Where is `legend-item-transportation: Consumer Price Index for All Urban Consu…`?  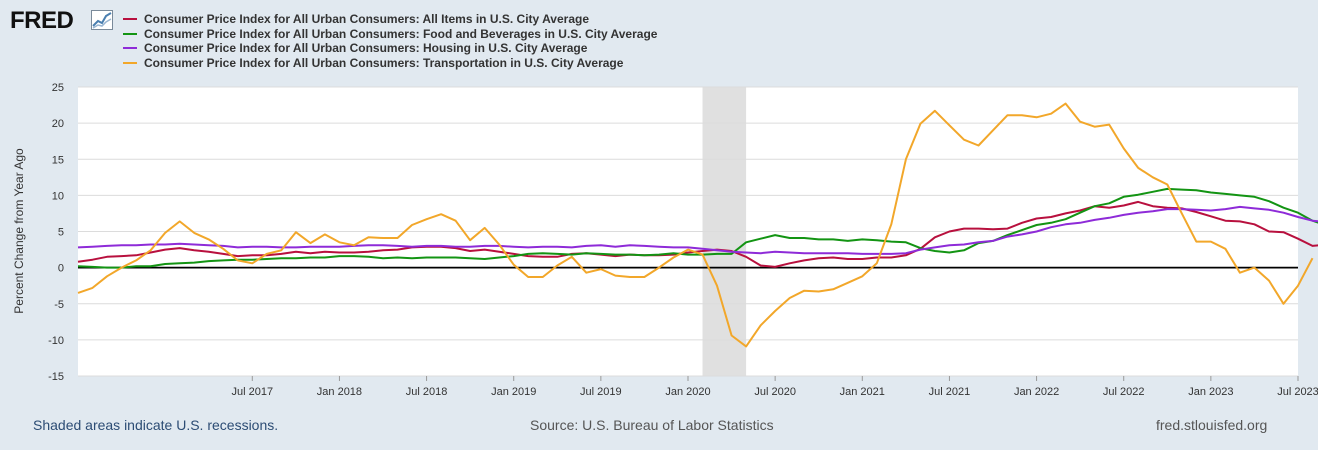
legend-item-transportation: Consumer Price Index for All Urban Consu… is located at coordinates (390, 63).